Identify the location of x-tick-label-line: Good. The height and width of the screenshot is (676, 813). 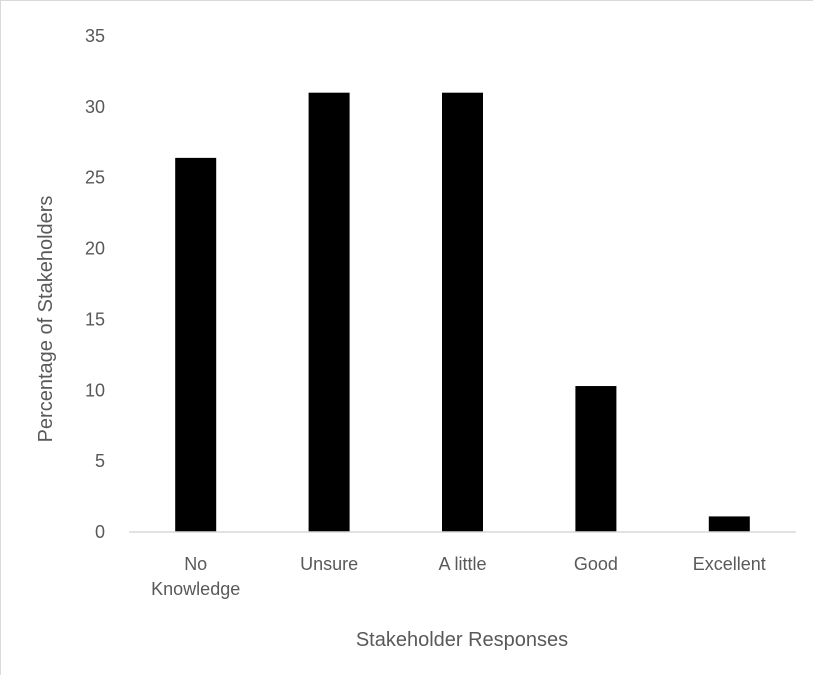
(596, 564).